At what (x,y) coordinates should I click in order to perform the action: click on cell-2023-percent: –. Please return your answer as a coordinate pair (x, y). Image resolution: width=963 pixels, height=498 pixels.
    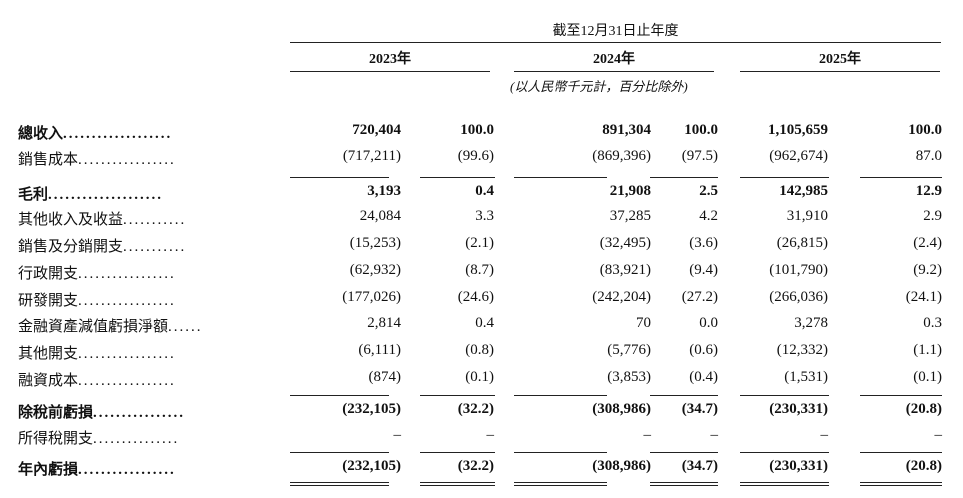
    Looking at the image, I should click on (490, 435).